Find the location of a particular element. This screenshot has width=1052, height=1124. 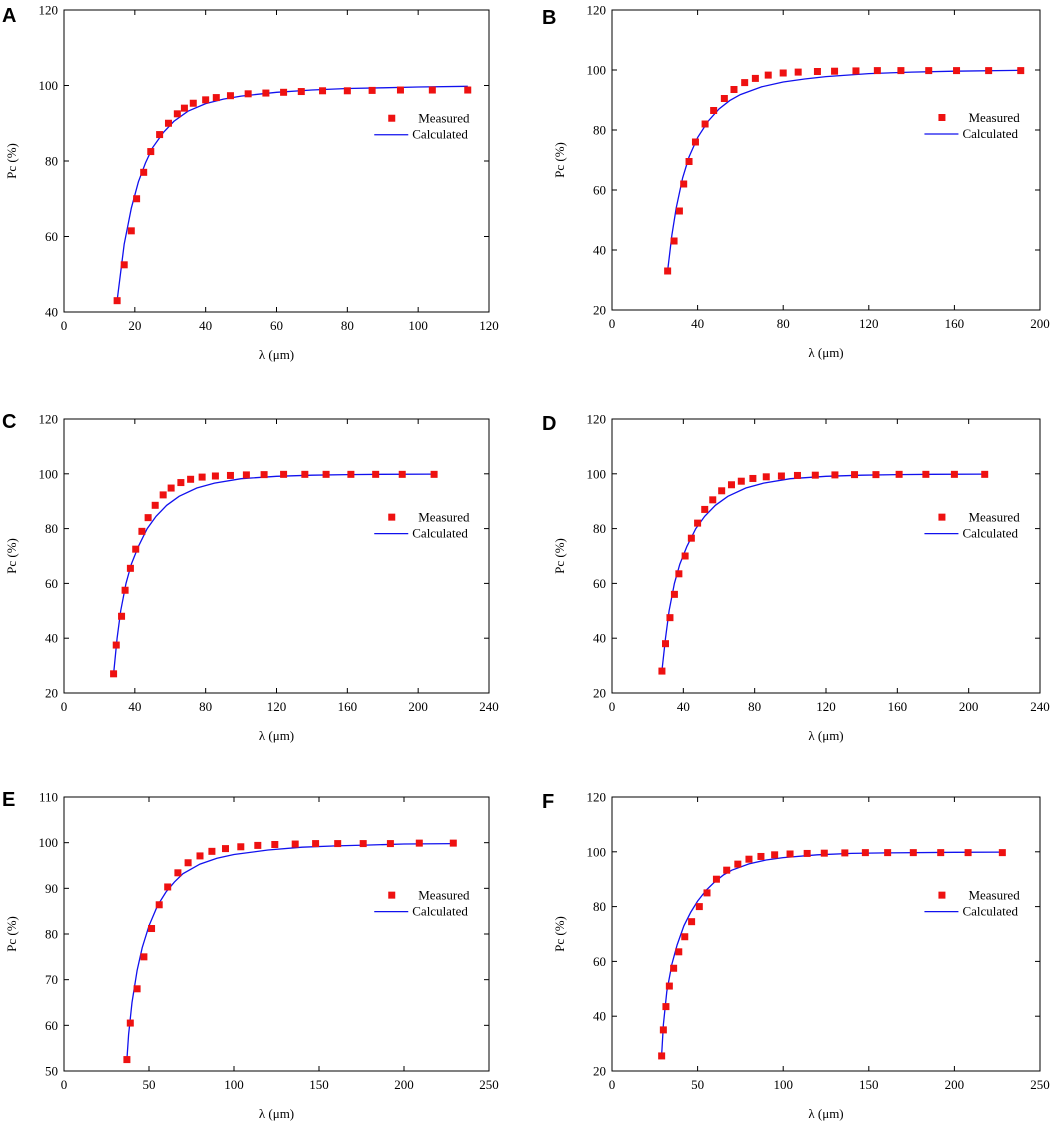

x-tick-label: 80 is located at coordinates (347, 325).